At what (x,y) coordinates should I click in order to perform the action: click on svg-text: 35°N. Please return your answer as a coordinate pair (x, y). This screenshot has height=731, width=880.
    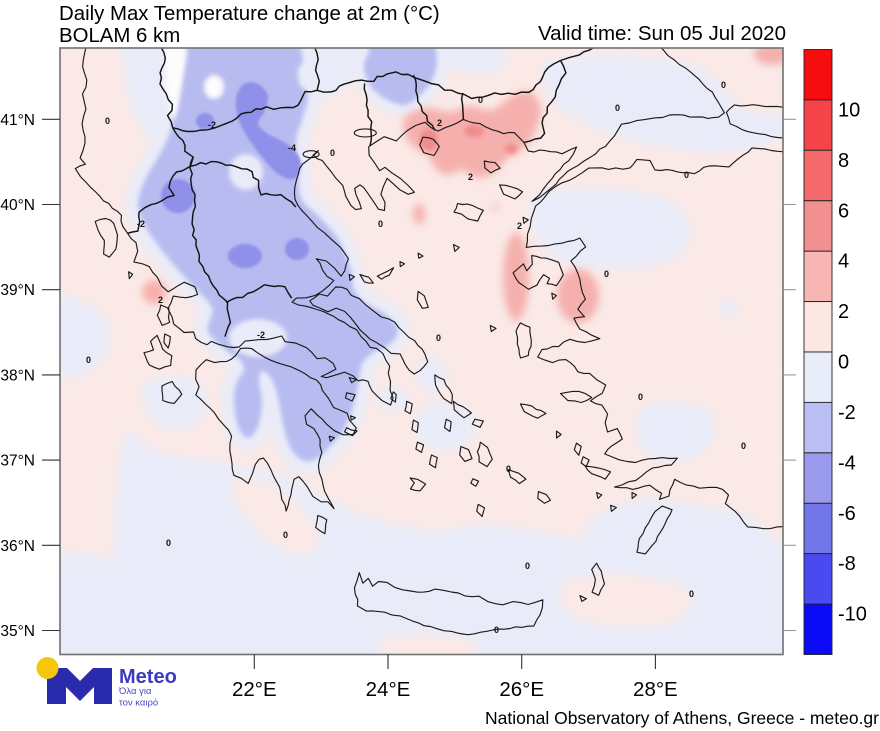
    Looking at the image, I should click on (17, 631).